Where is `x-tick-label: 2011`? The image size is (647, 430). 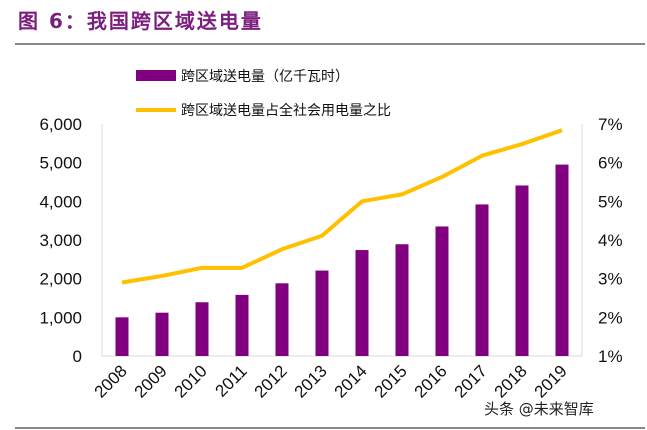
x-tick-label: 2011 is located at coordinates (231, 380).